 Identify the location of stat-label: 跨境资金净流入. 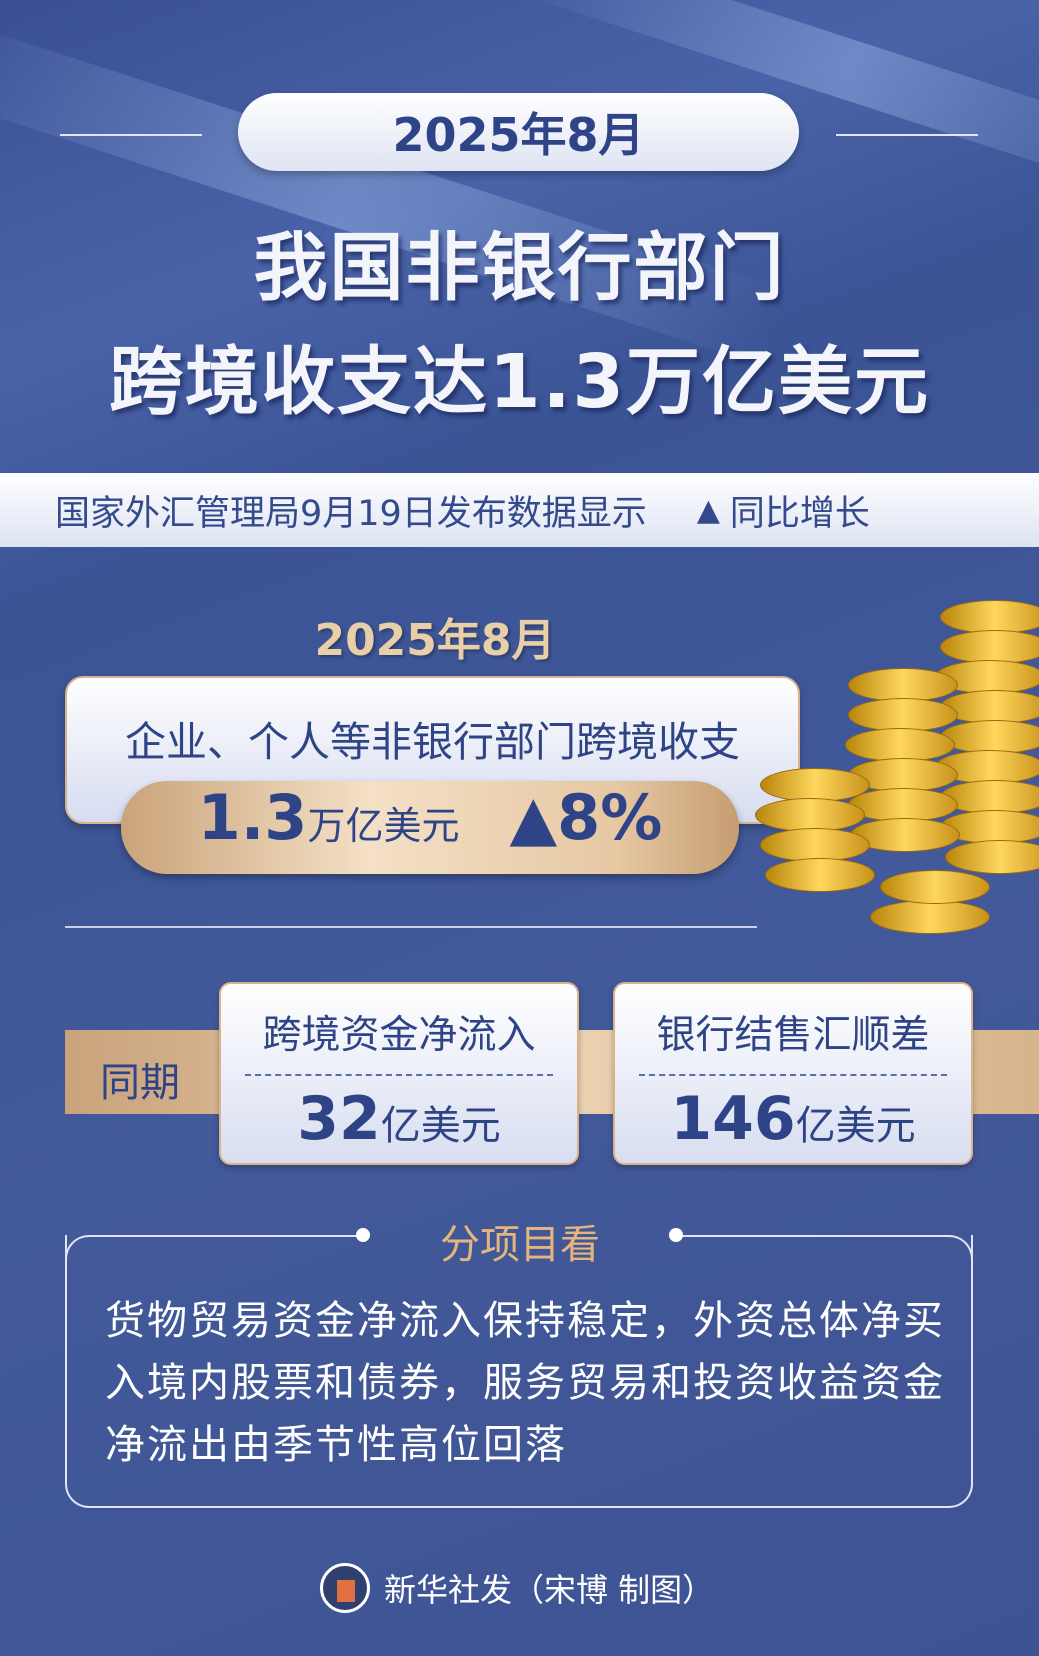
(399, 1035).